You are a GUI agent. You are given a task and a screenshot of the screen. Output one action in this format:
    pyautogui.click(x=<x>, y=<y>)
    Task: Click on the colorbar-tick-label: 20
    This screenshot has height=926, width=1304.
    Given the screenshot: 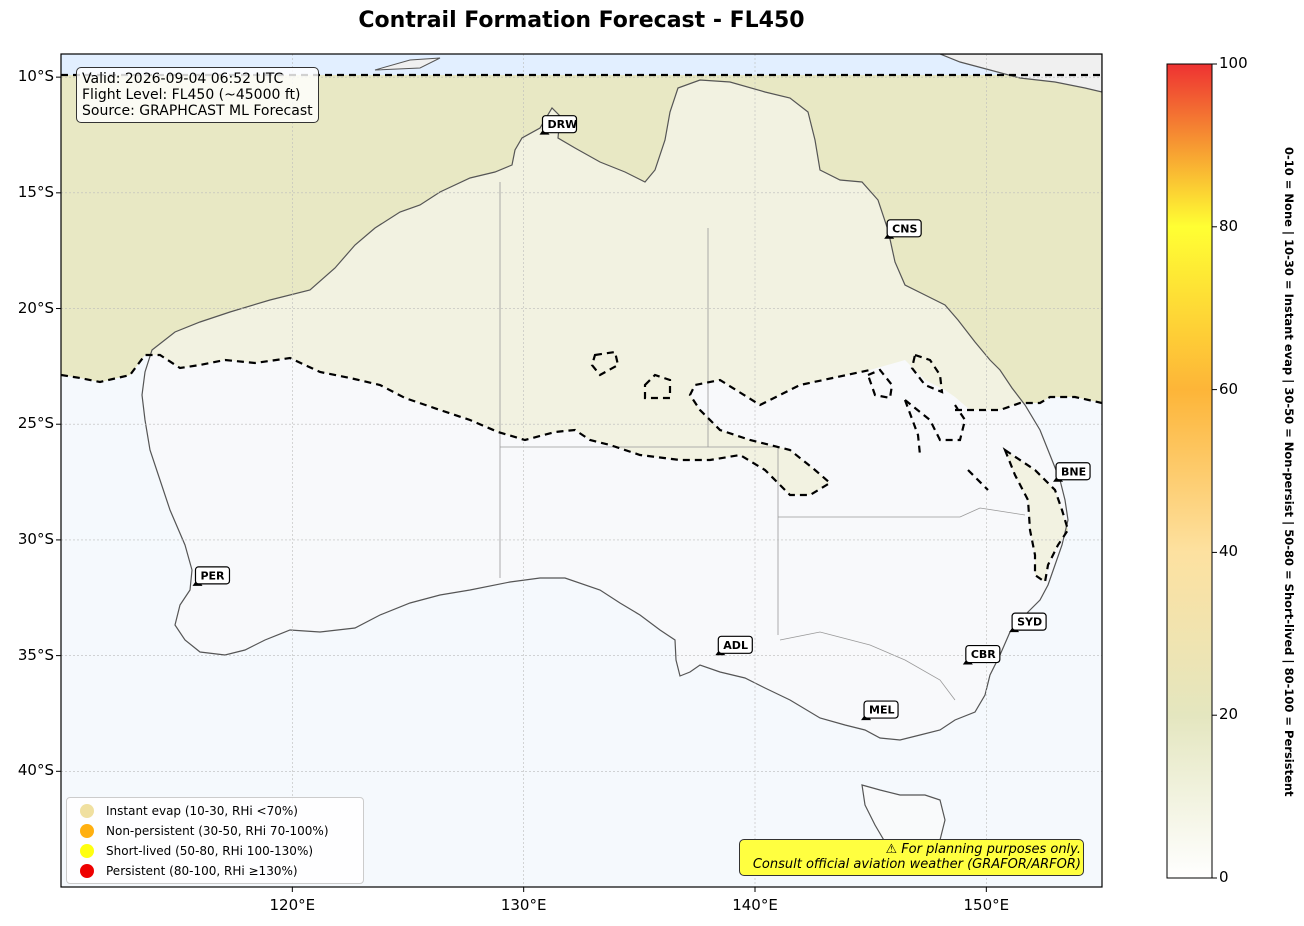 What is the action you would take?
    pyautogui.click(x=1229, y=714)
    